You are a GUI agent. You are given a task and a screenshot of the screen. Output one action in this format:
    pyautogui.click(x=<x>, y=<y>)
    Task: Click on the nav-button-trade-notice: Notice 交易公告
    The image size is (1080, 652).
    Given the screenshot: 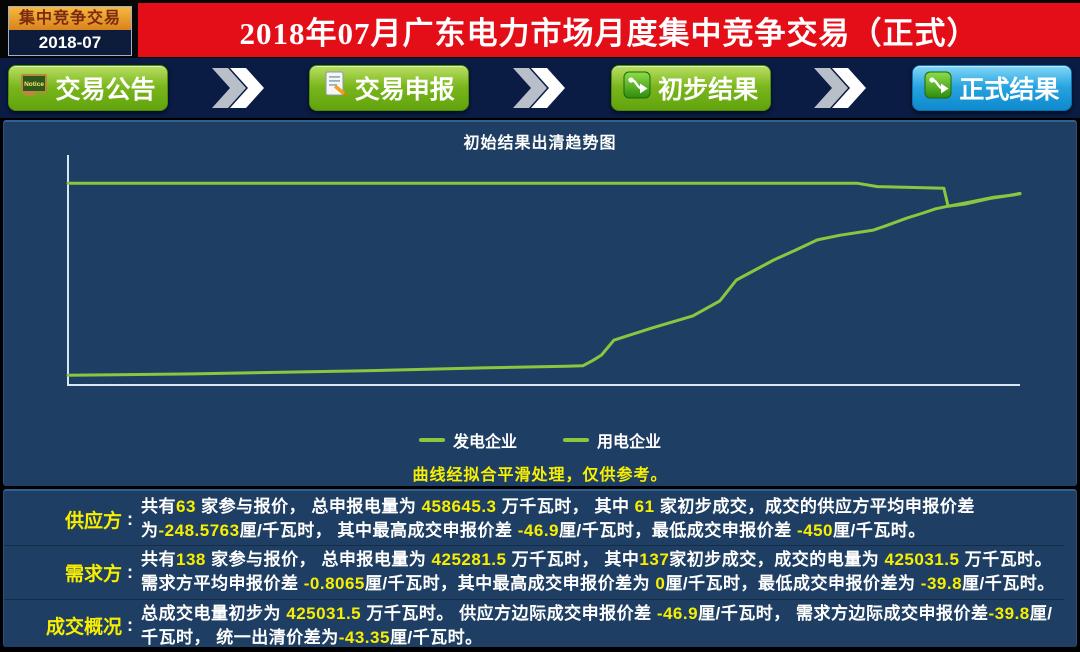 What is the action you would take?
    pyautogui.click(x=88, y=88)
    